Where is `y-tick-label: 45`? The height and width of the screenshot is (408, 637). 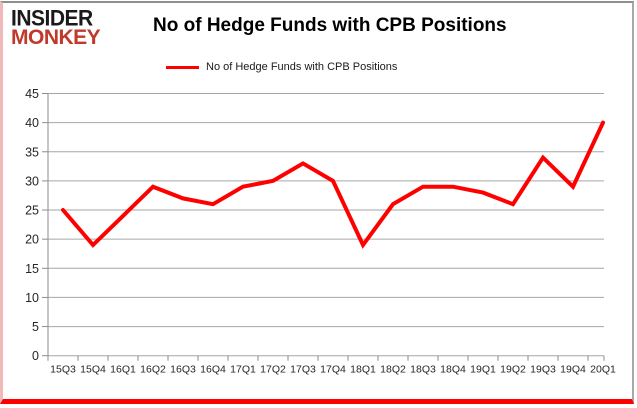
y-tick-label: 45 is located at coordinates (32, 94).